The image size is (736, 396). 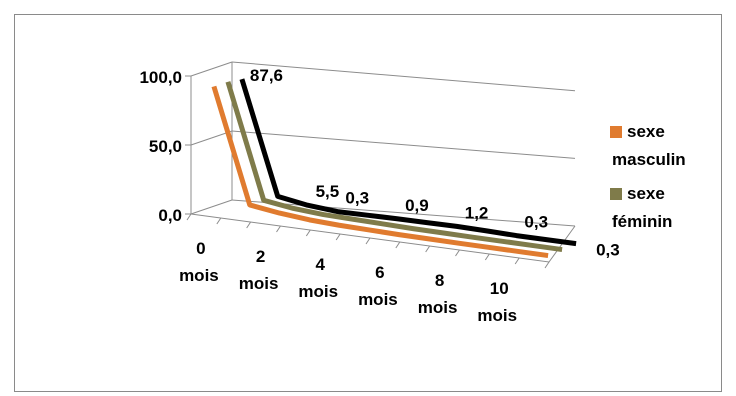 What do you see at coordinates (477, 212) in the screenshot?
I see `data-label: 1,2` at bounding box center [477, 212].